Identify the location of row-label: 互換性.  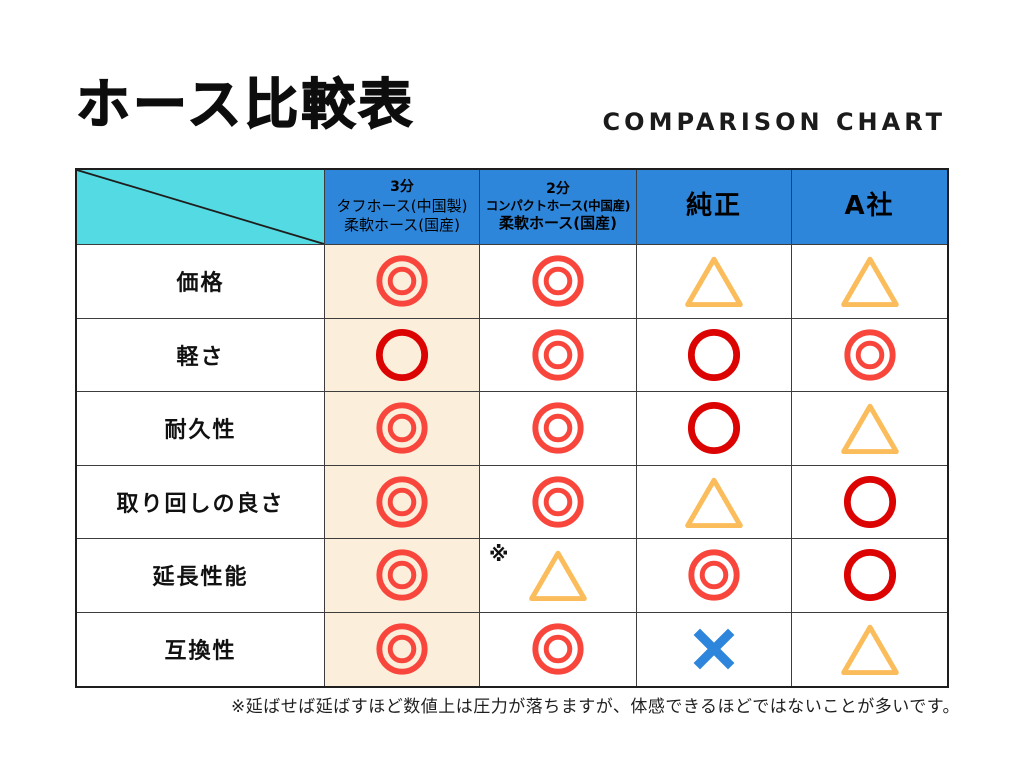
(201, 649).